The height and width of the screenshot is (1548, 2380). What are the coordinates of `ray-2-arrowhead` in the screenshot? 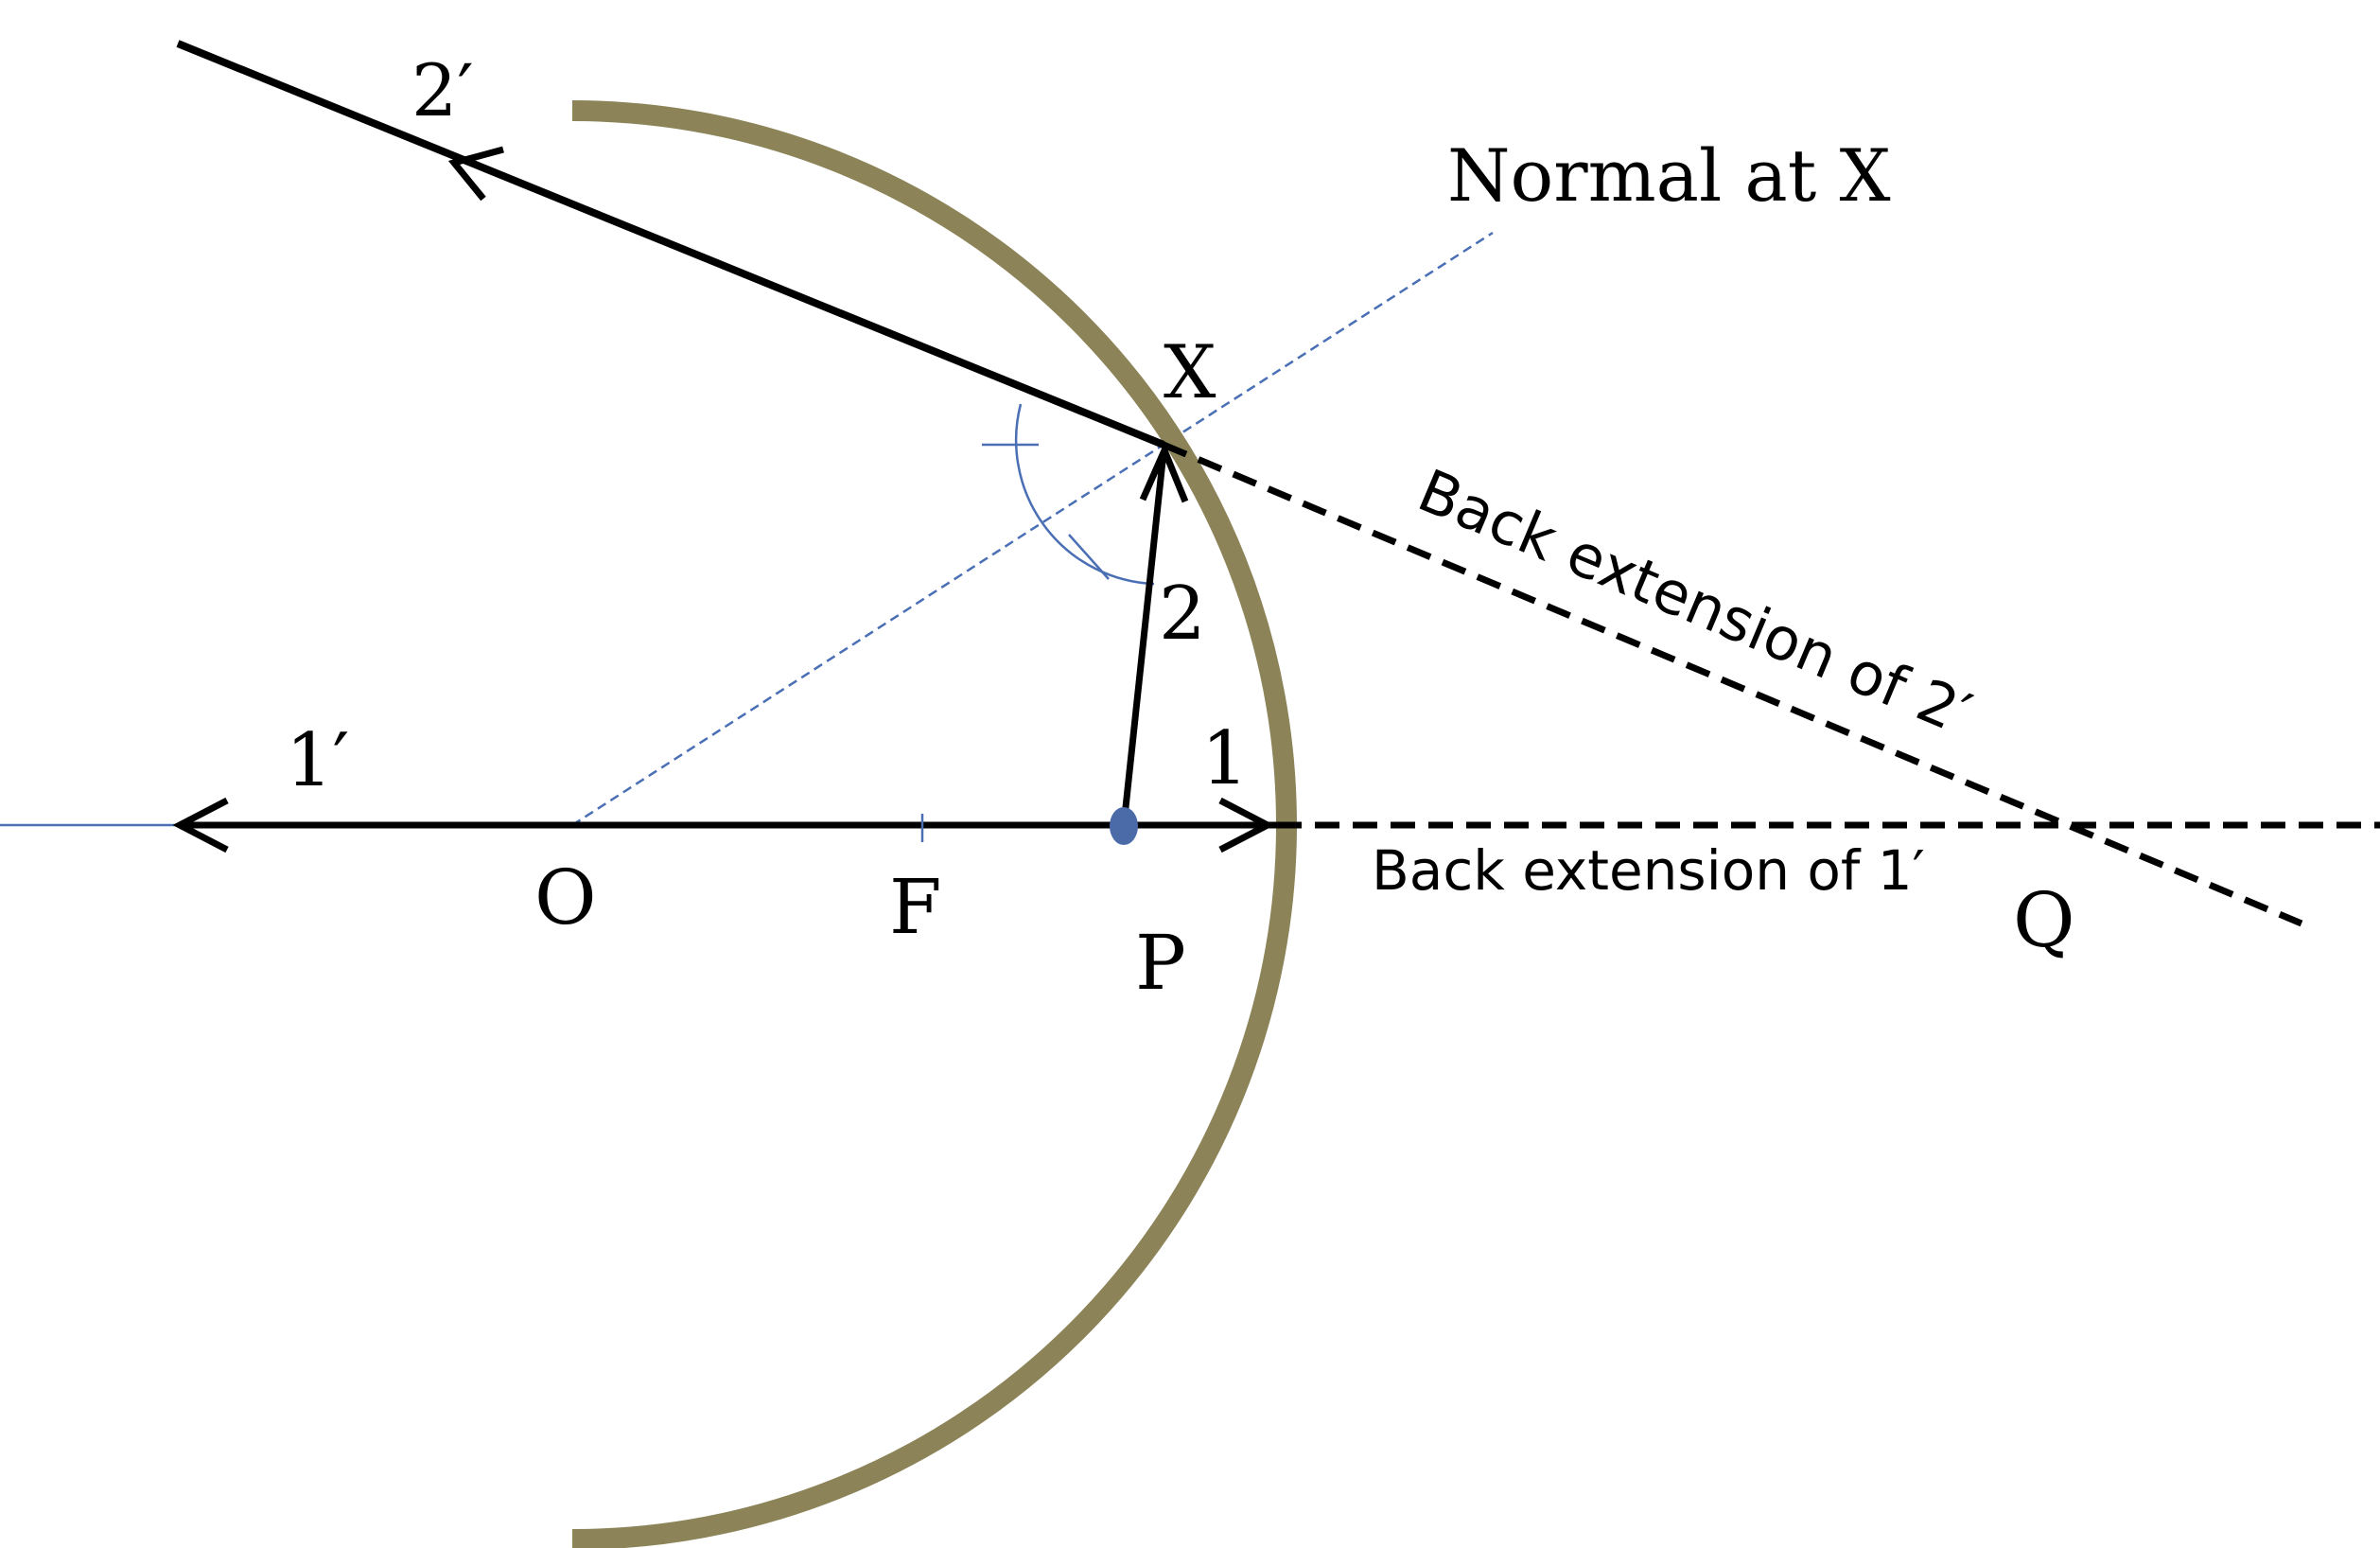 It's located at (1164, 472).